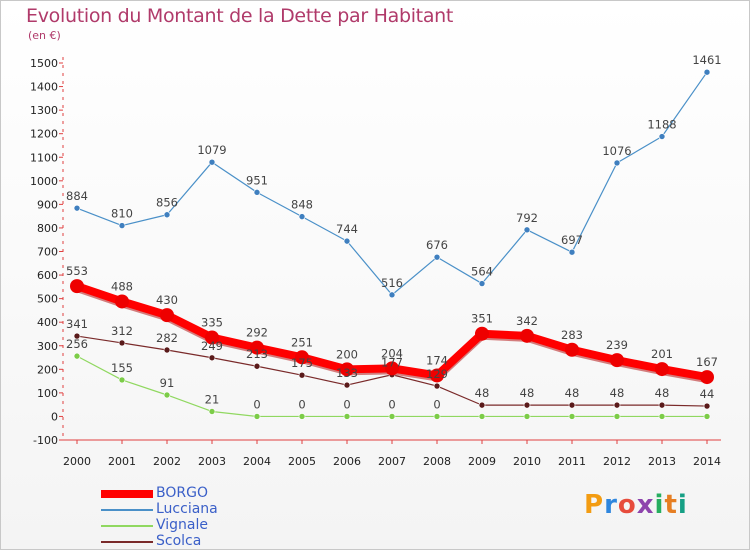  I want to click on data-label: 676, so click(437, 245).